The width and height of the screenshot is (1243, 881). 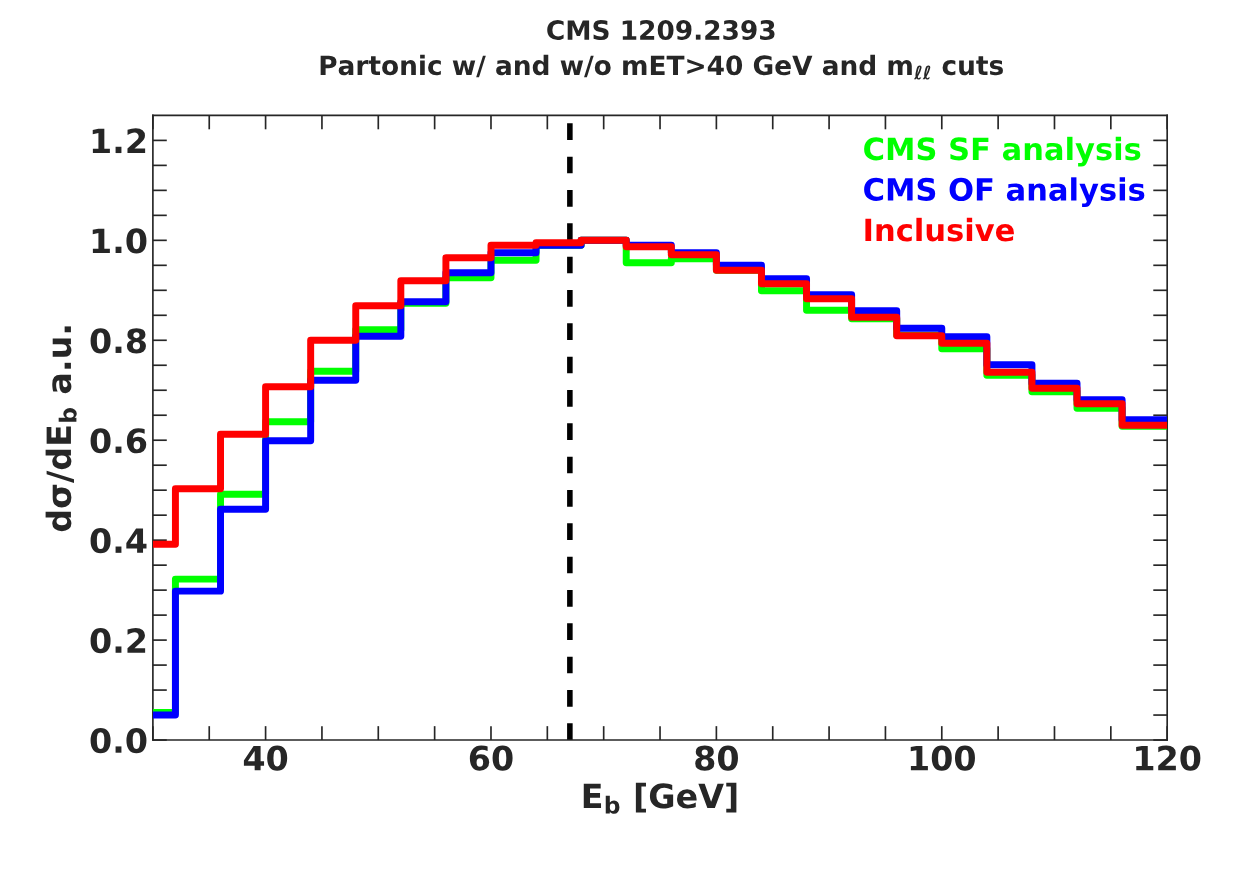 What do you see at coordinates (119, 141) in the screenshot?
I see `y-tick-label: 1.2` at bounding box center [119, 141].